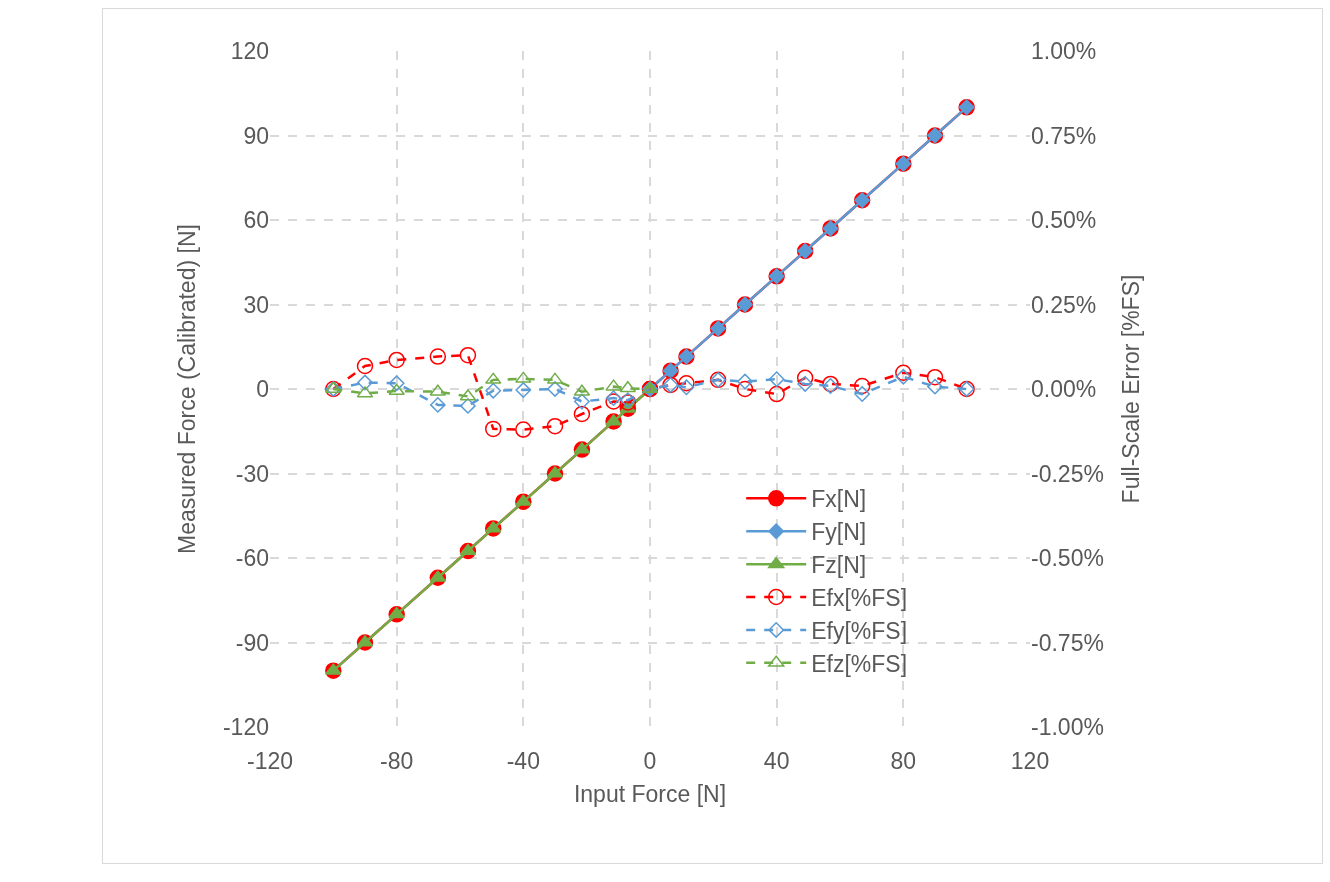 The image size is (1330, 882). What do you see at coordinates (397, 761) in the screenshot?
I see `x-tick-label: -80` at bounding box center [397, 761].